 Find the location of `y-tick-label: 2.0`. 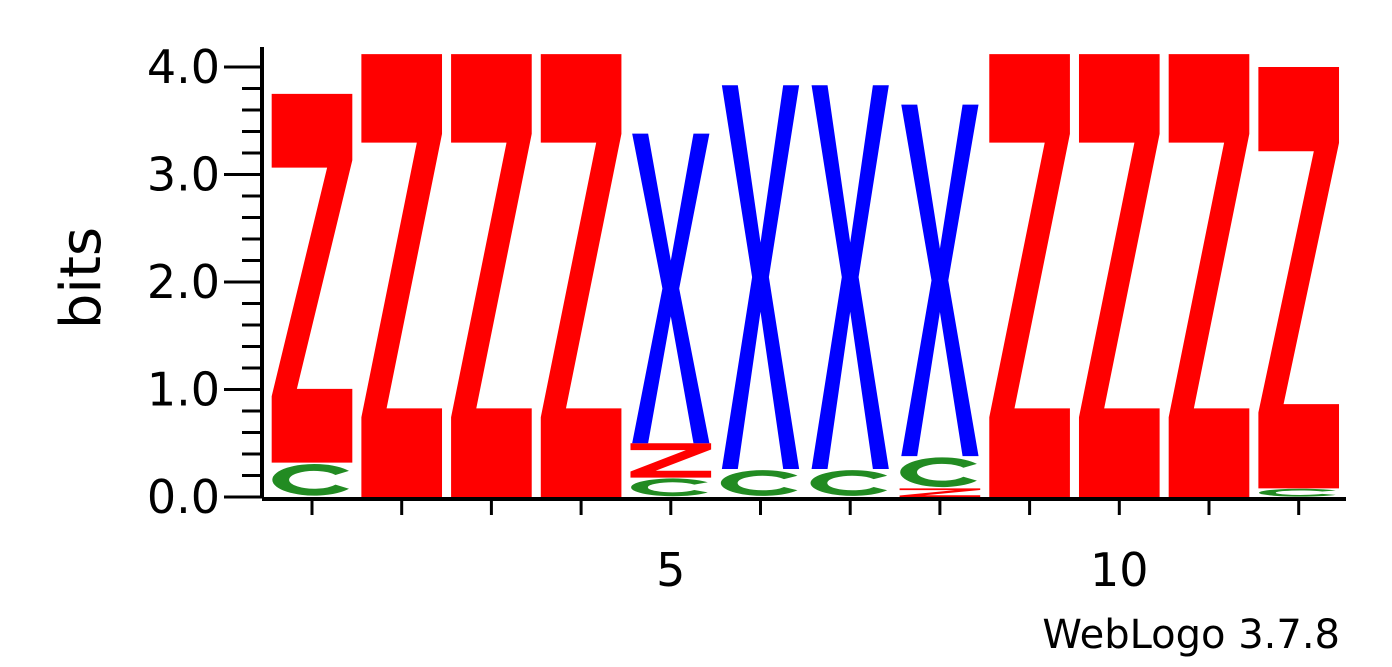

y-tick-label: 2.0 is located at coordinates (183, 282).